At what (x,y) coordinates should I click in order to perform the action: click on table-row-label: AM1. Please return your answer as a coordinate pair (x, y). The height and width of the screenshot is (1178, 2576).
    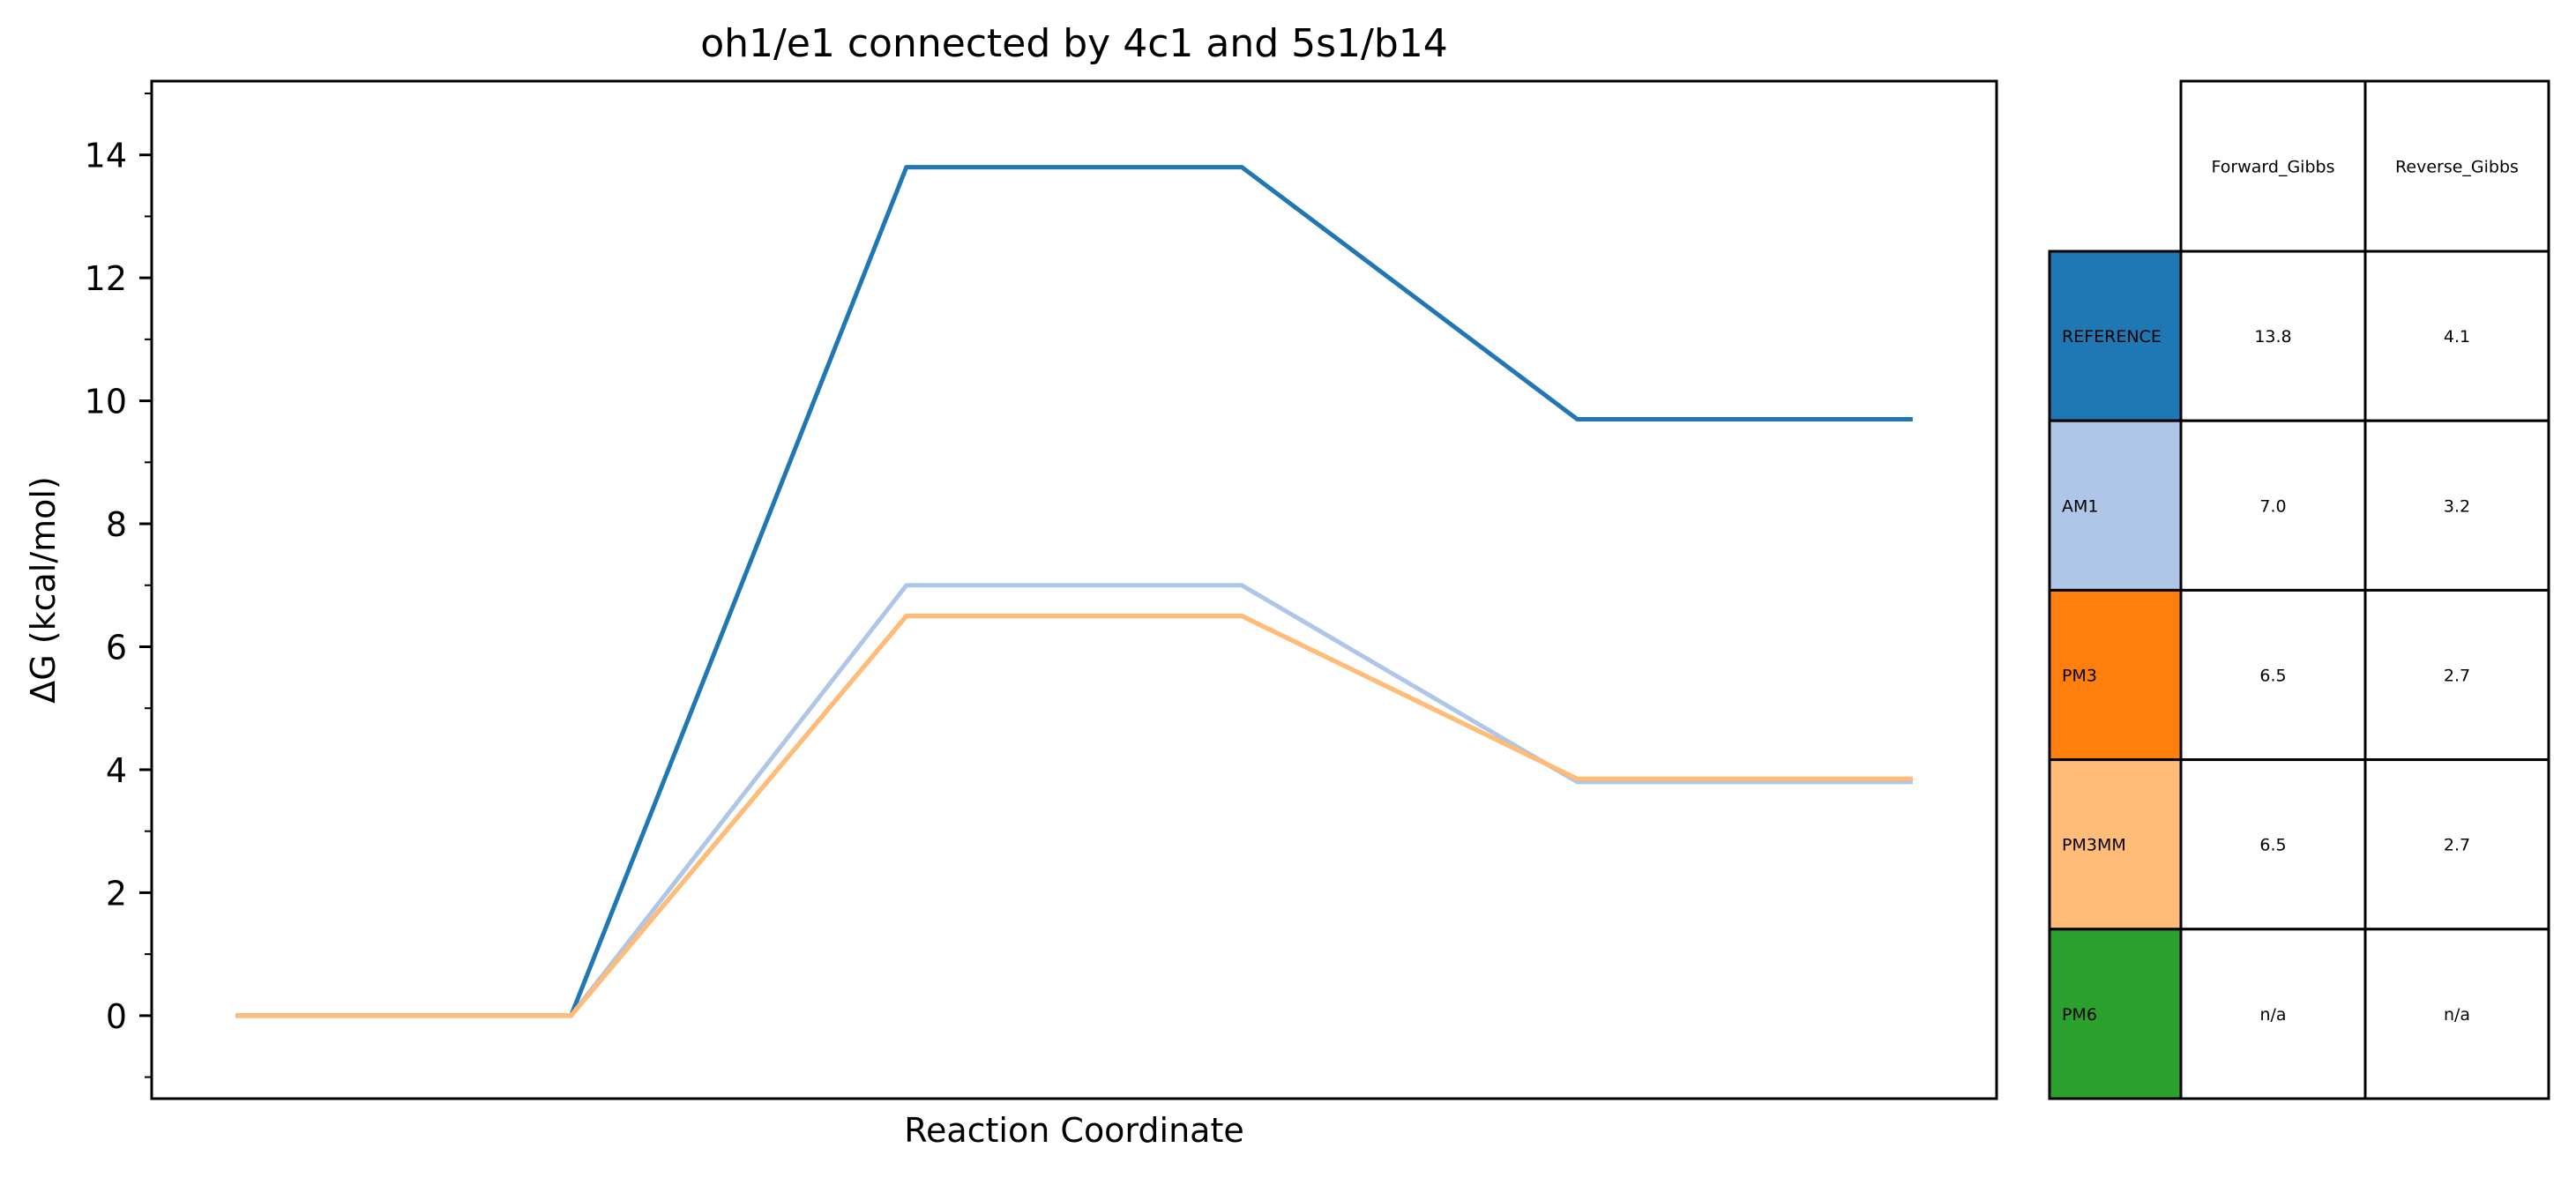
    Looking at the image, I should click on (2080, 506).